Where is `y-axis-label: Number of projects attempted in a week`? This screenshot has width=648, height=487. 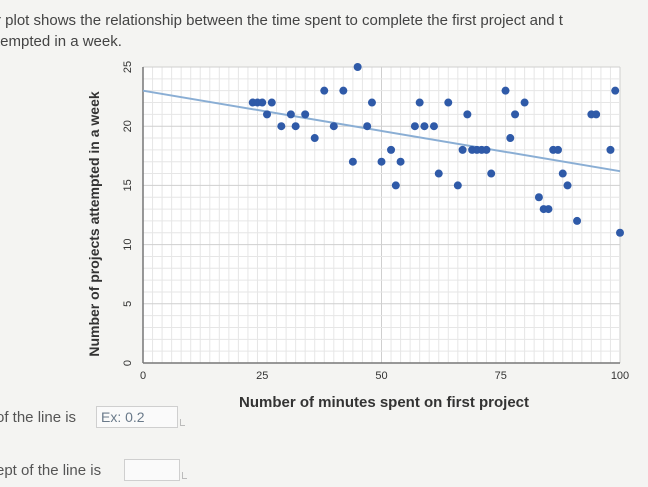
y-axis-label: Number of projects attempted in a week is located at coordinates (94, 223).